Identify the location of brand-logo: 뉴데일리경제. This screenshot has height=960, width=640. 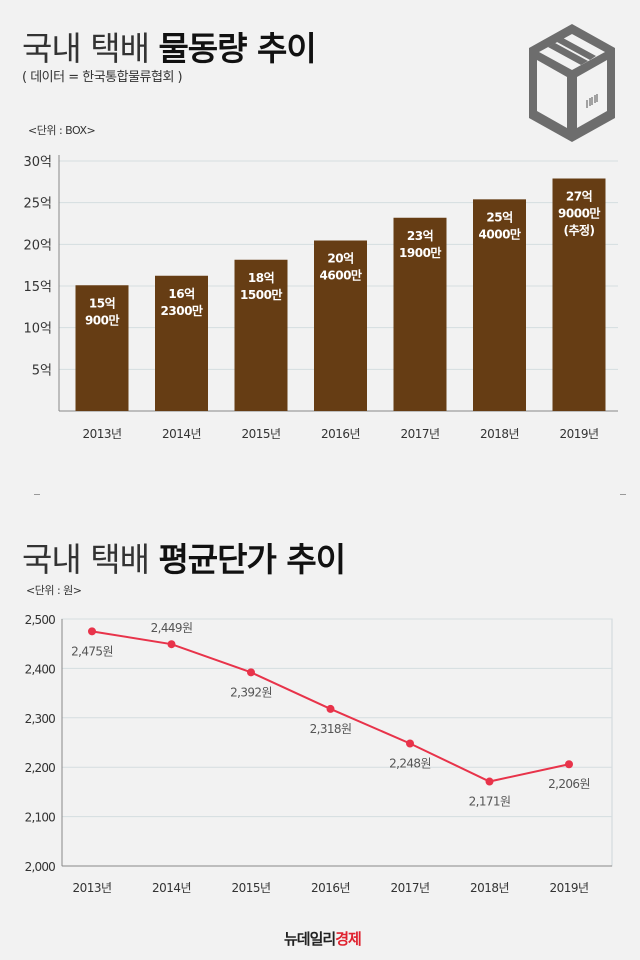
(323, 938).